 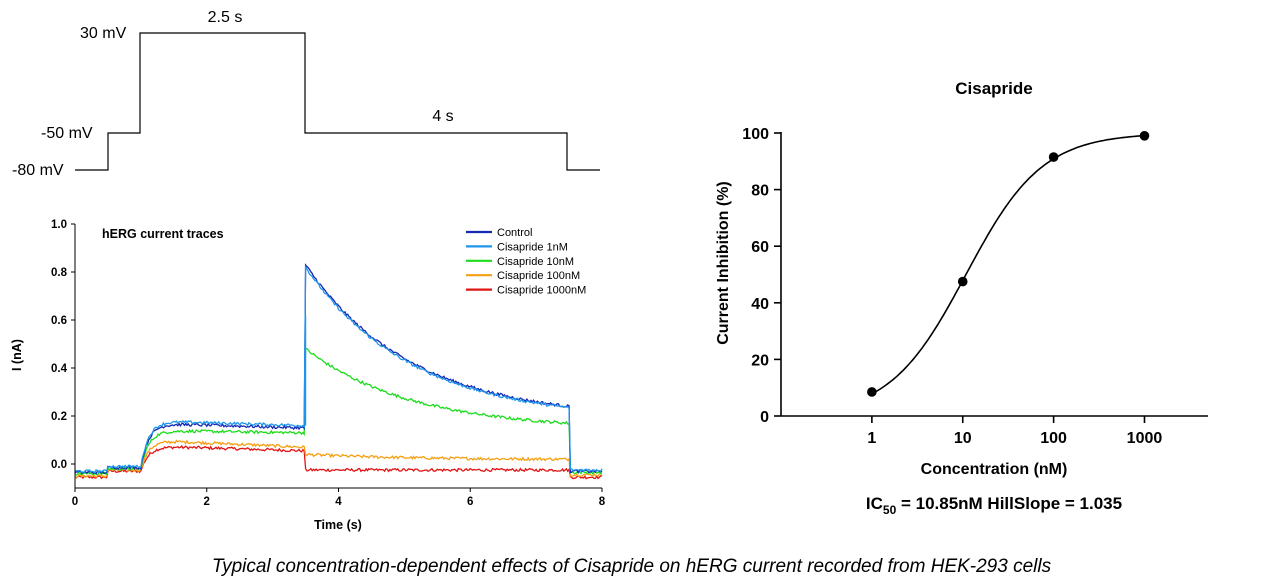 What do you see at coordinates (532, 247) in the screenshot?
I see `legend-label: Cisapride 1nM` at bounding box center [532, 247].